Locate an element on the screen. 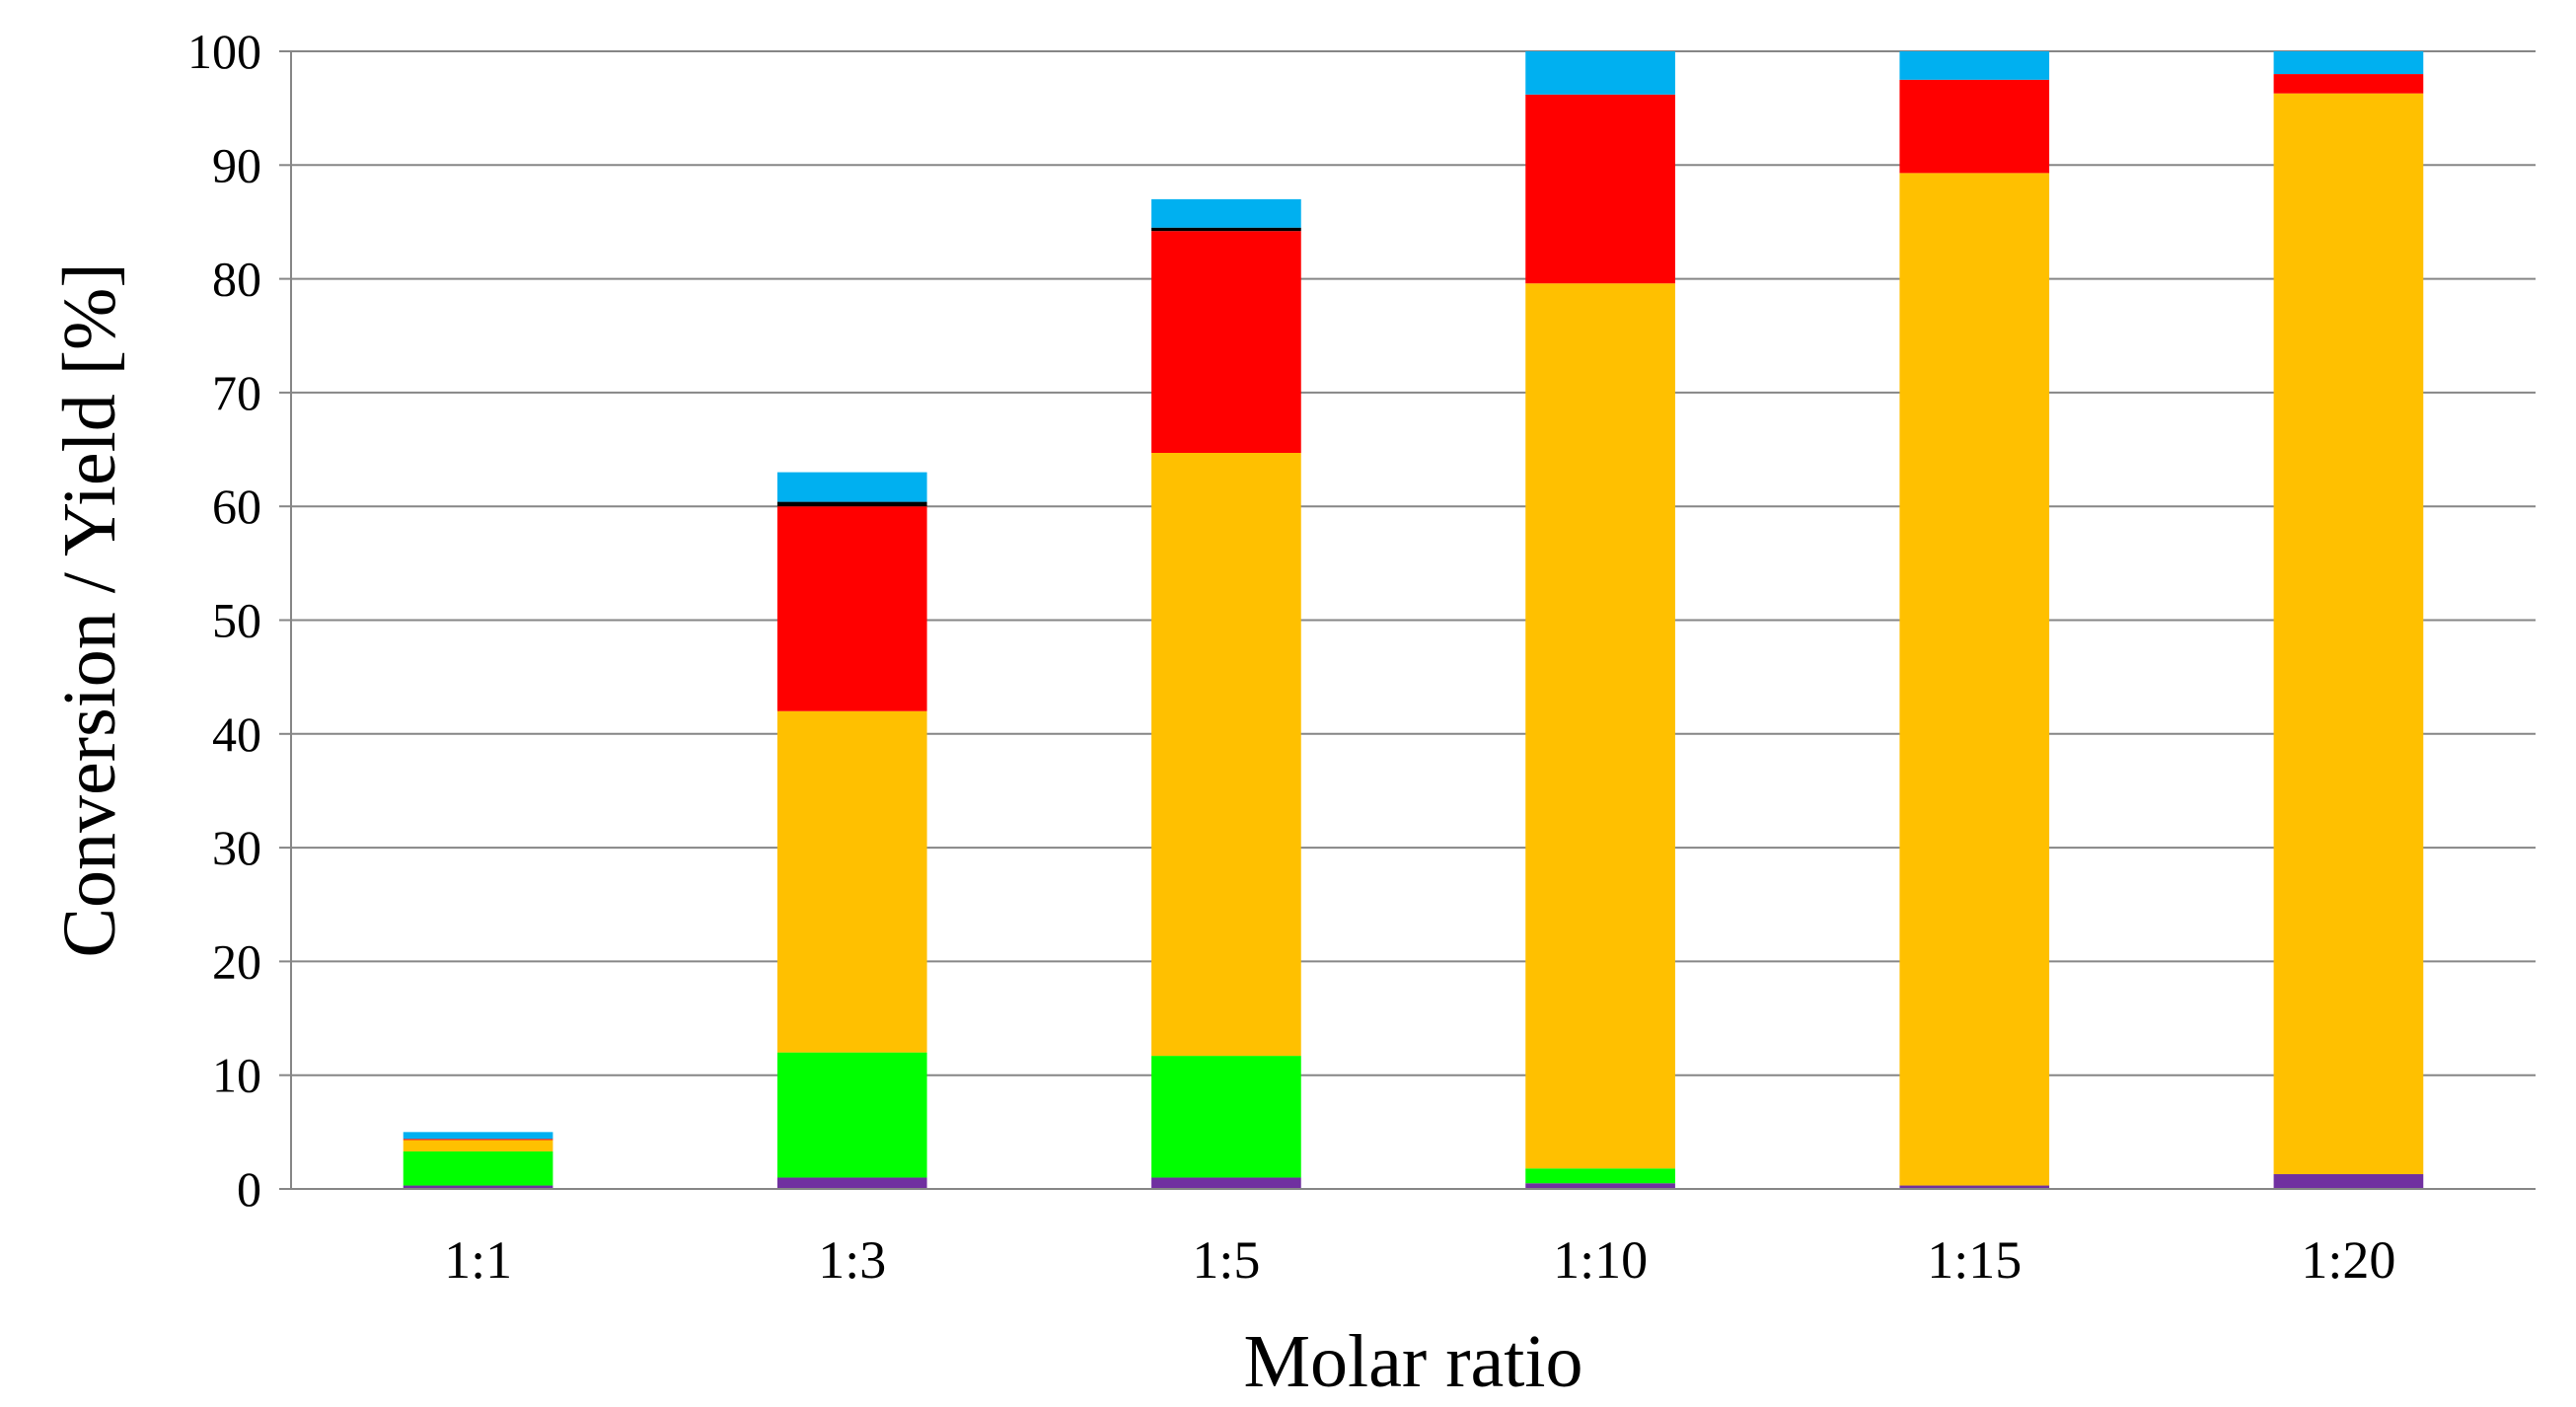 The height and width of the screenshot is (1407, 2576). x-tick-label: 1:20 is located at coordinates (2348, 1260).